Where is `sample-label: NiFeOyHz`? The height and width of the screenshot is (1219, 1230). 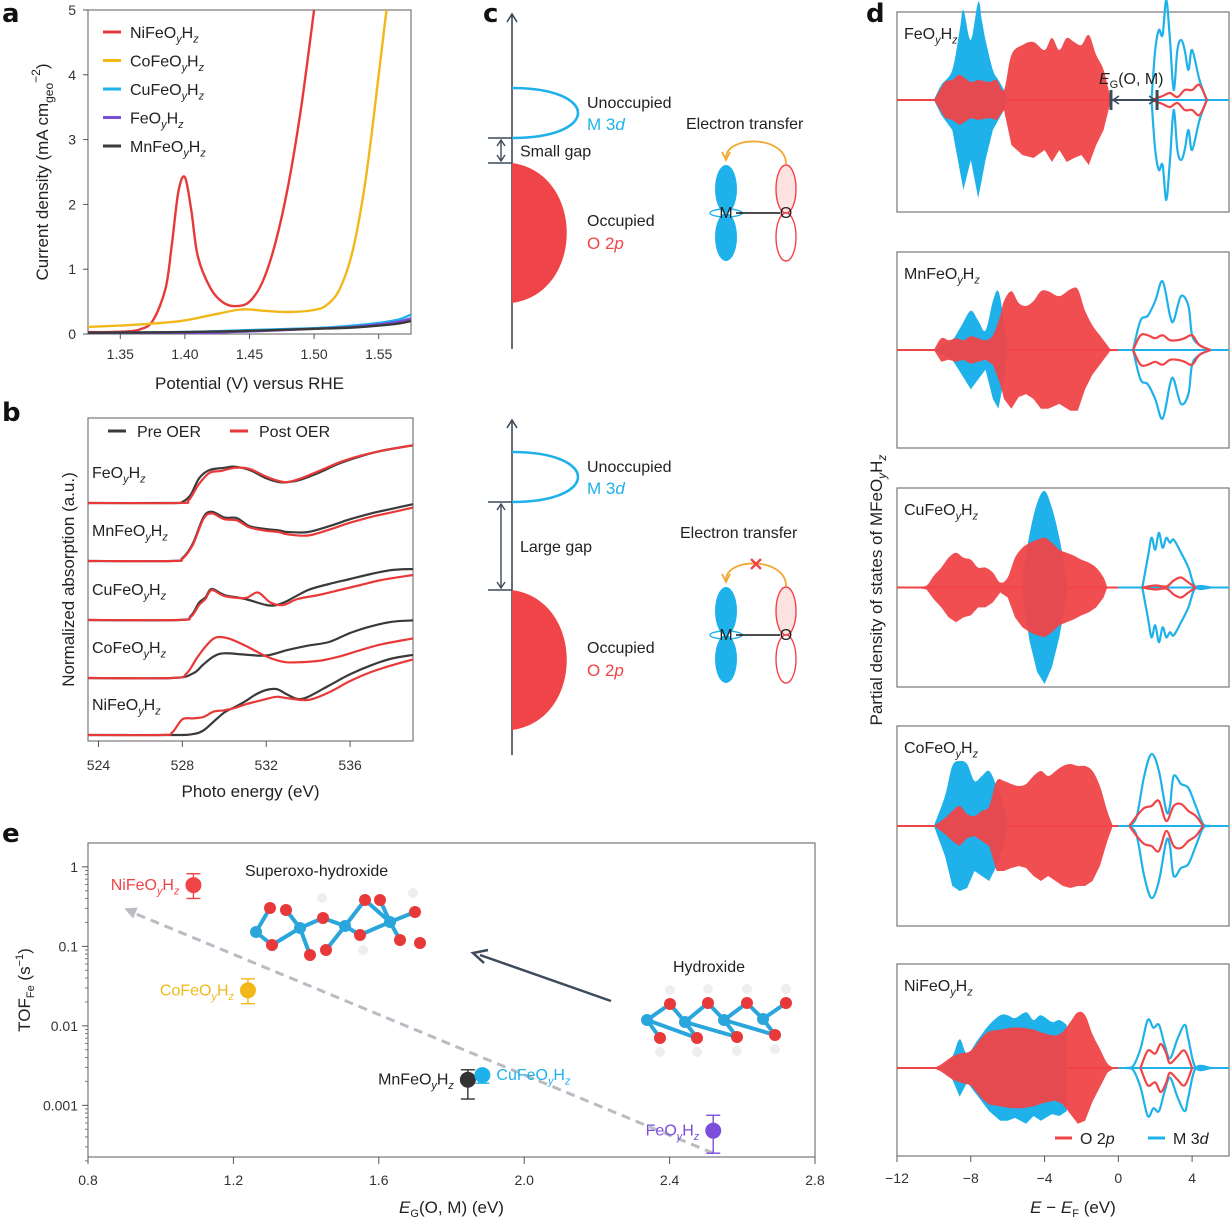
sample-label: NiFeOyHz is located at coordinates (126, 707).